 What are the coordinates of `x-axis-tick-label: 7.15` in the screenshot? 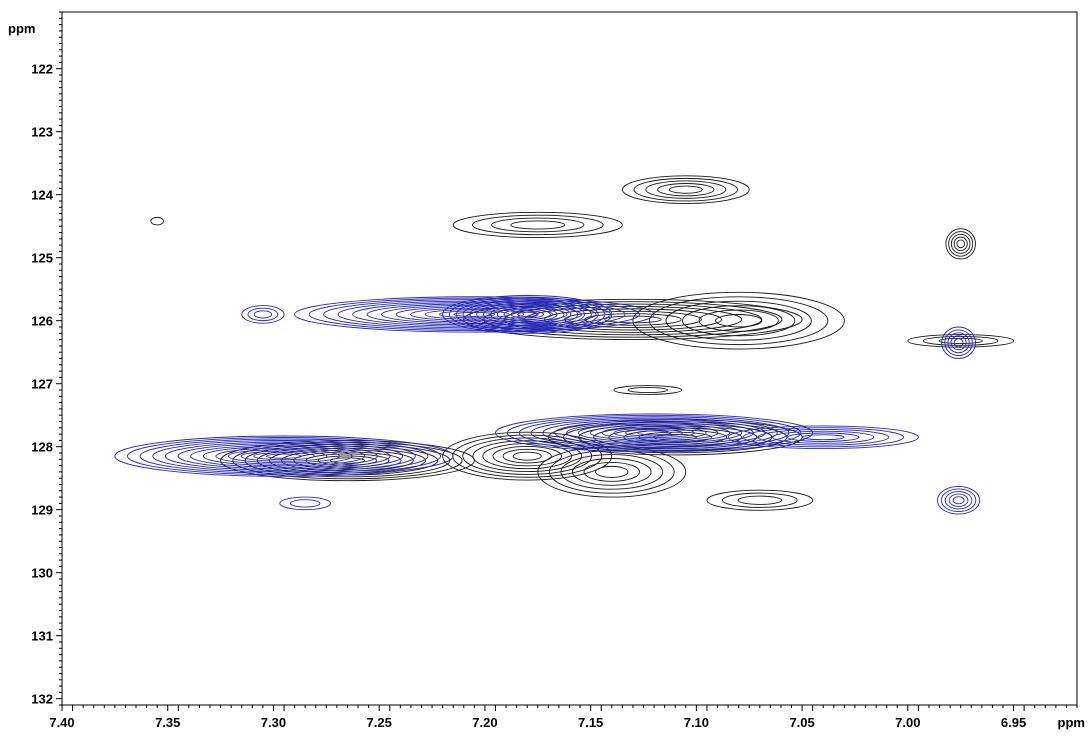 It's located at (590, 722).